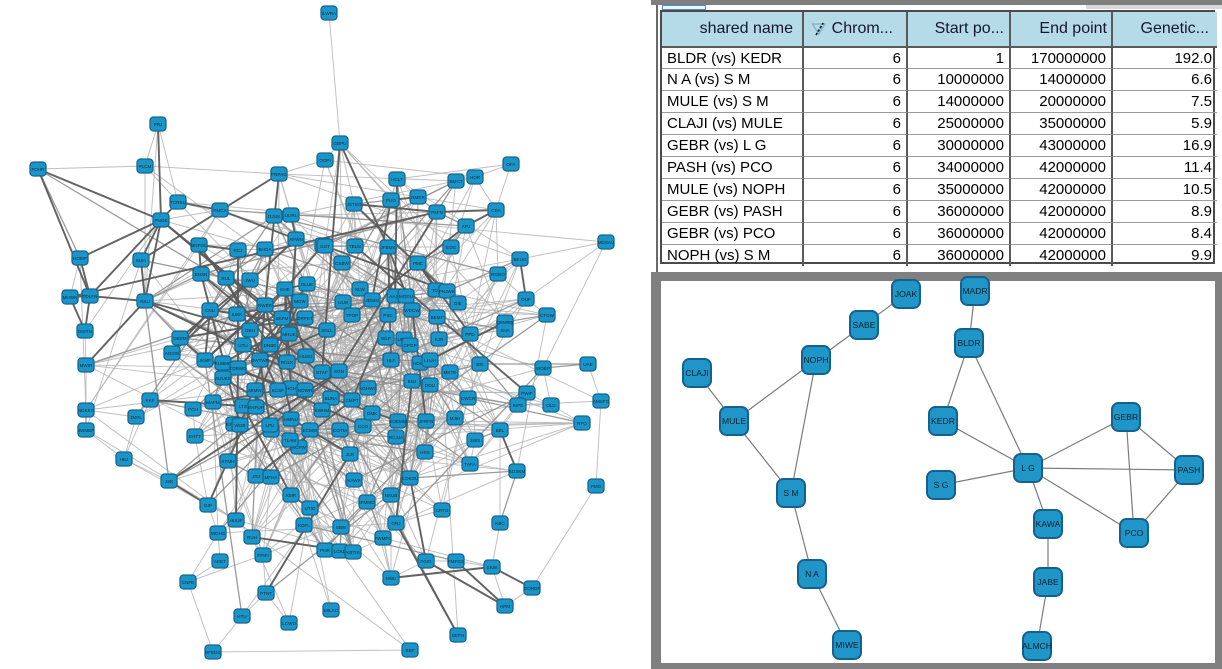  What do you see at coordinates (289, 334) in the screenshot?
I see `svg-text: MHUK` at bounding box center [289, 334].